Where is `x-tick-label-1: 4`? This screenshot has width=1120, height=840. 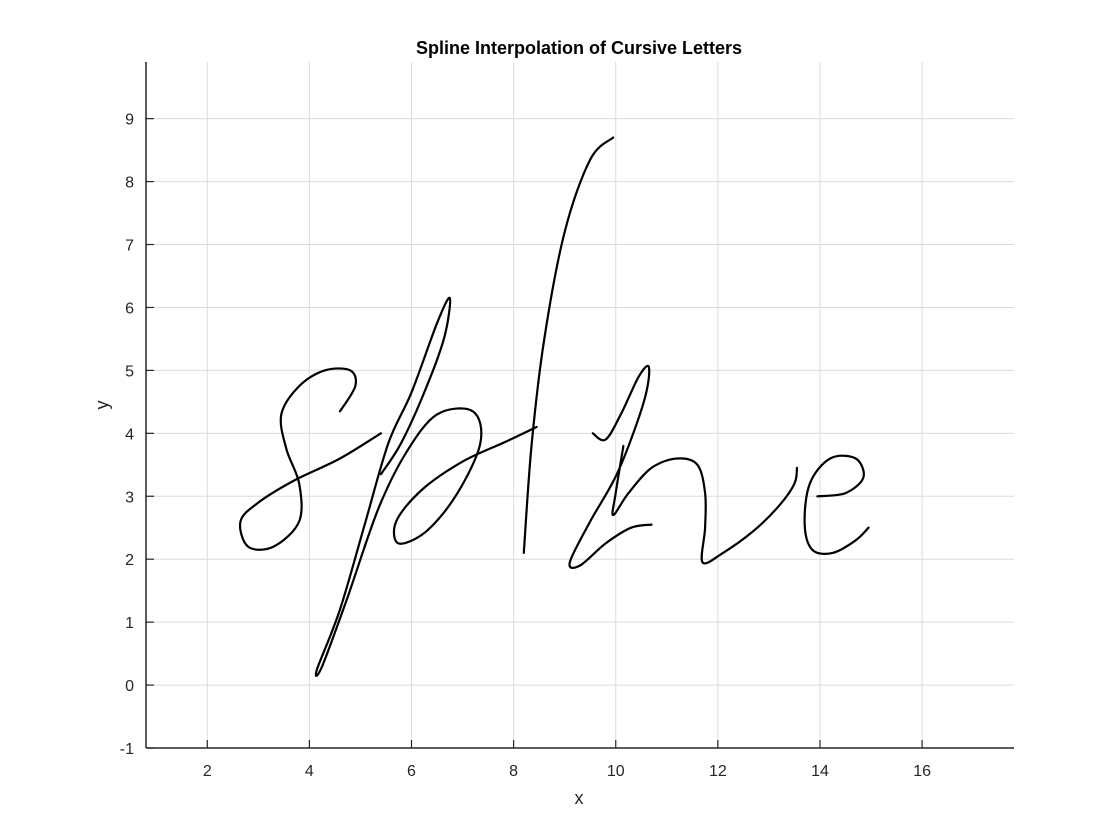 x-tick-label-1: 4 is located at coordinates (309, 771).